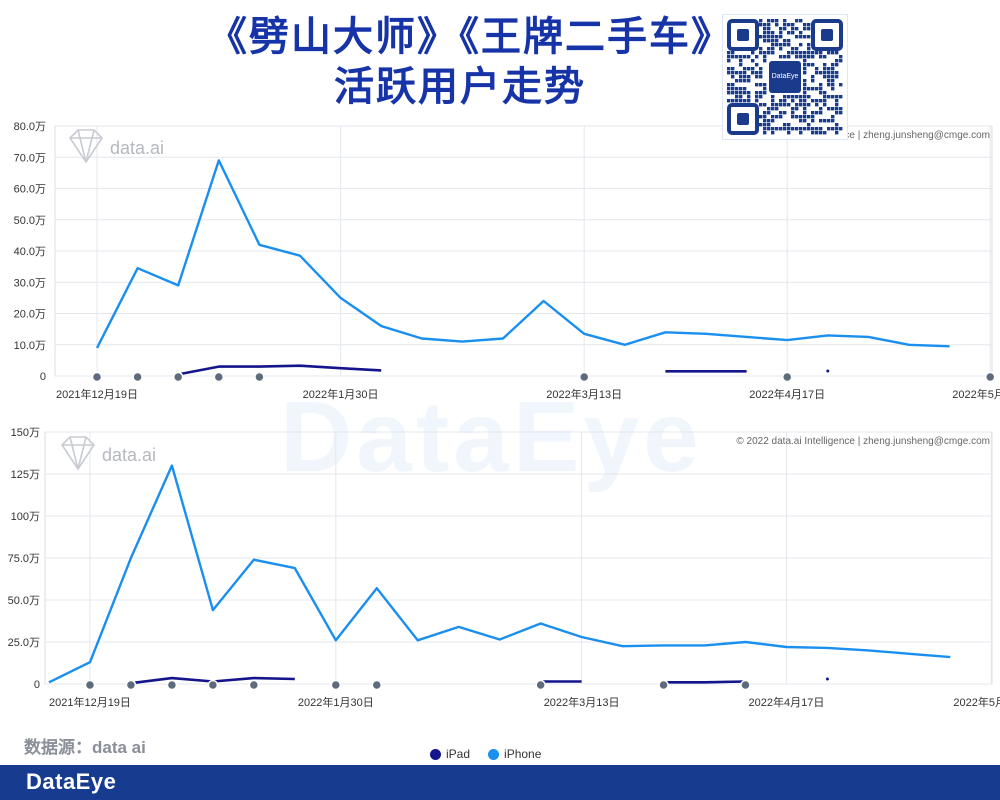 The height and width of the screenshot is (800, 1000). I want to click on legend-item-iphone: iPhone, so click(514, 754).